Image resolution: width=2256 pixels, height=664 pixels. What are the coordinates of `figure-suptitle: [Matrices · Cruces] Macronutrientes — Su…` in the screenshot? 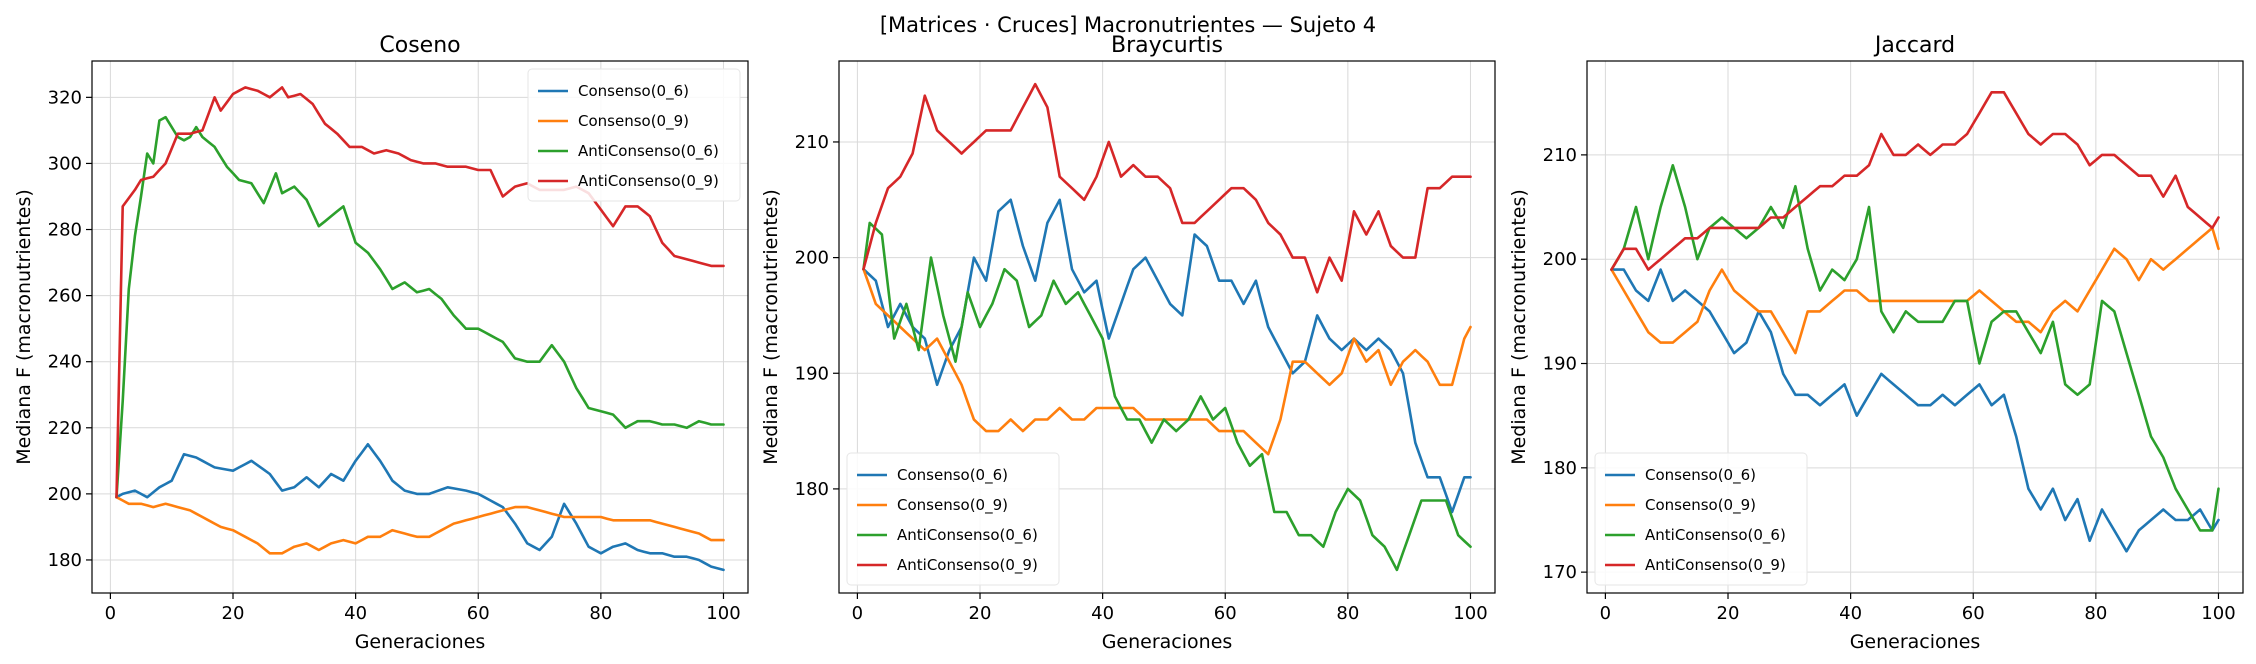 It's located at (1128, 25).